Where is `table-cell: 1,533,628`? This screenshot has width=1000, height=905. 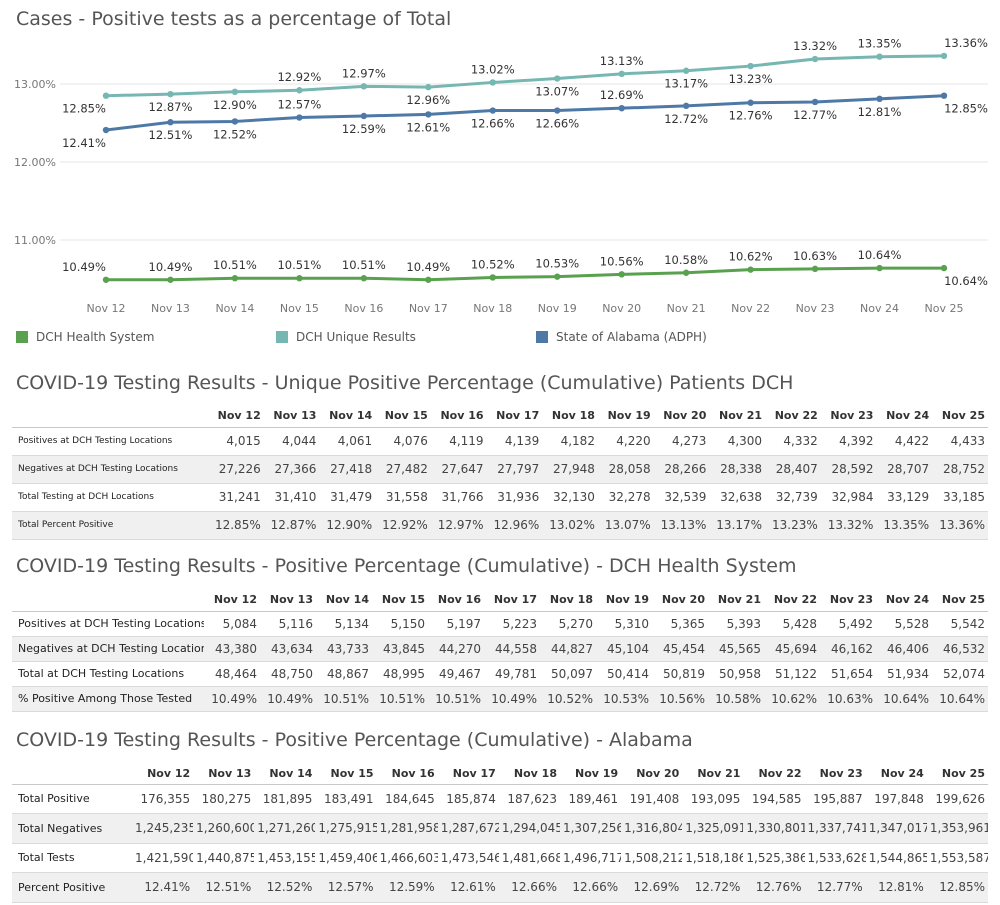 table-cell: 1,533,628 is located at coordinates (835, 858).